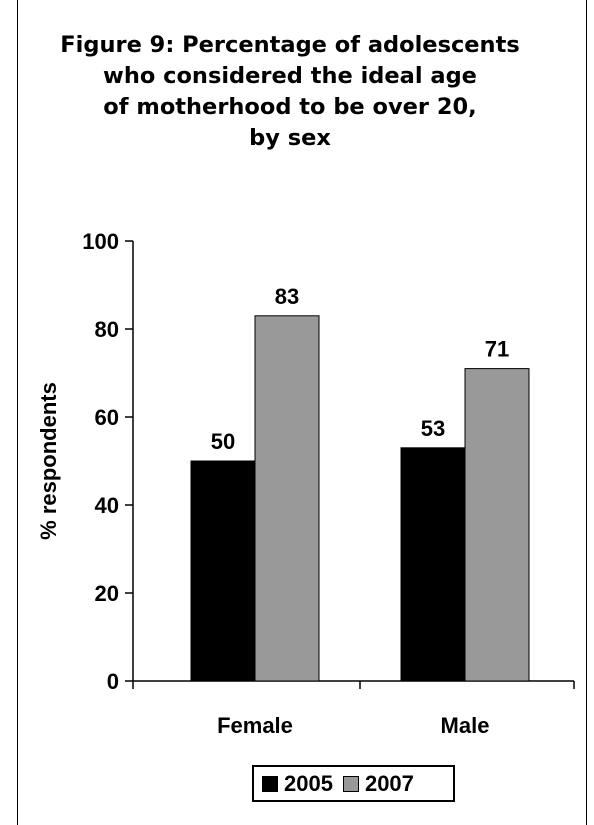  I want to click on bar-data-label: 50, so click(223, 441).